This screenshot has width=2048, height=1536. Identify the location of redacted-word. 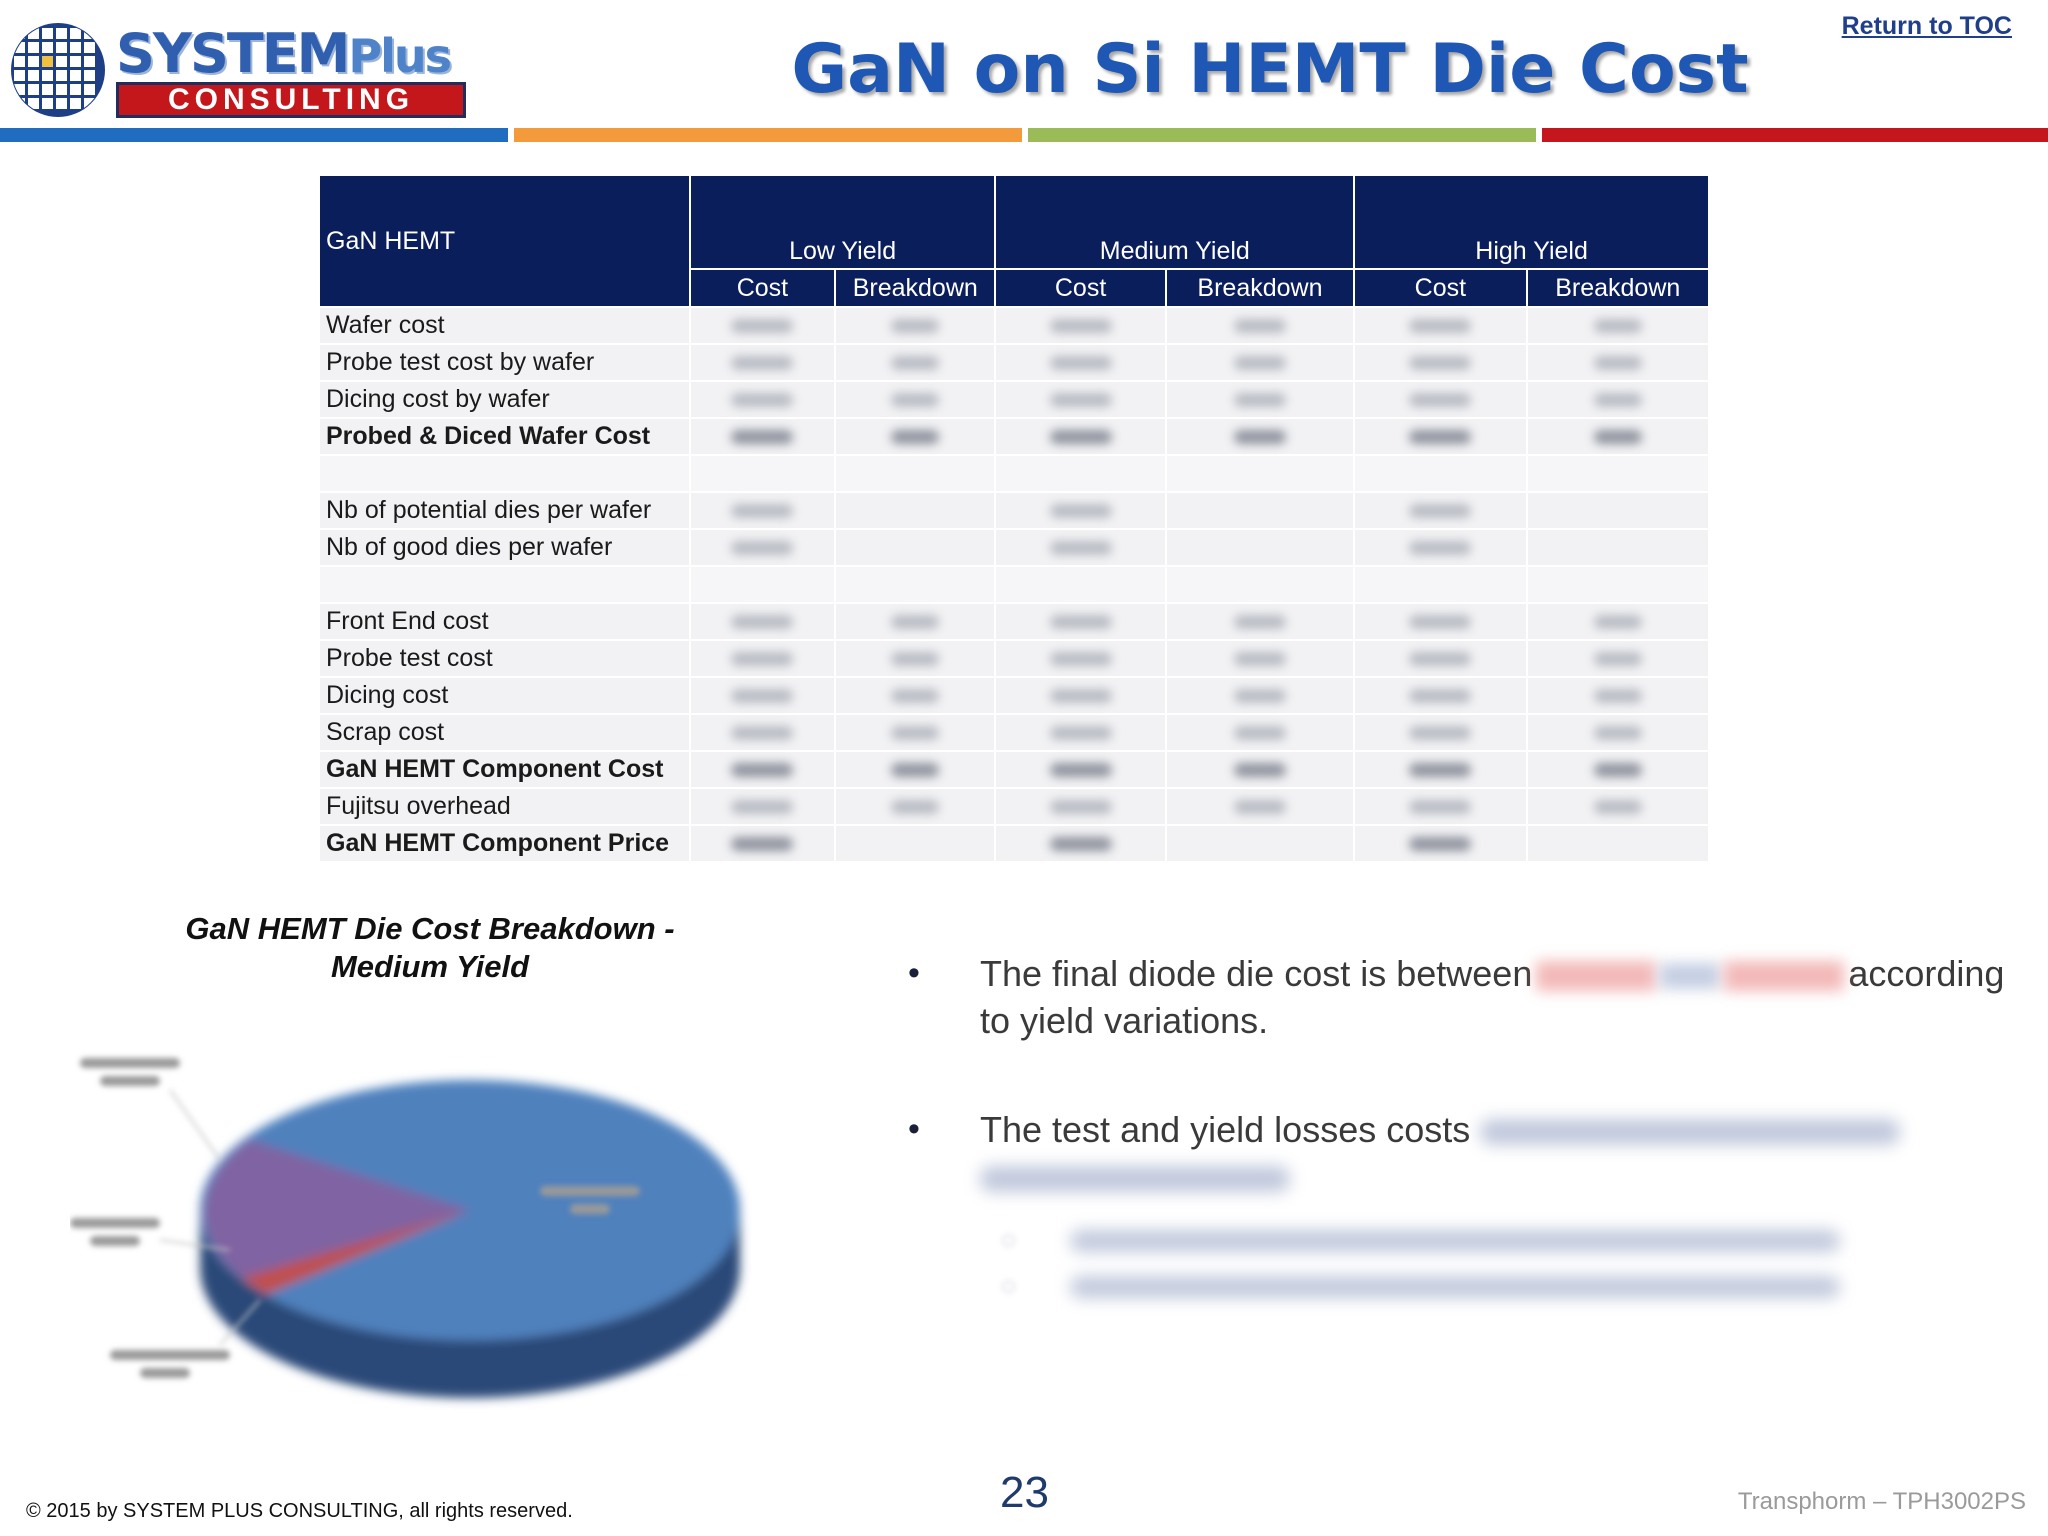
(1690, 976).